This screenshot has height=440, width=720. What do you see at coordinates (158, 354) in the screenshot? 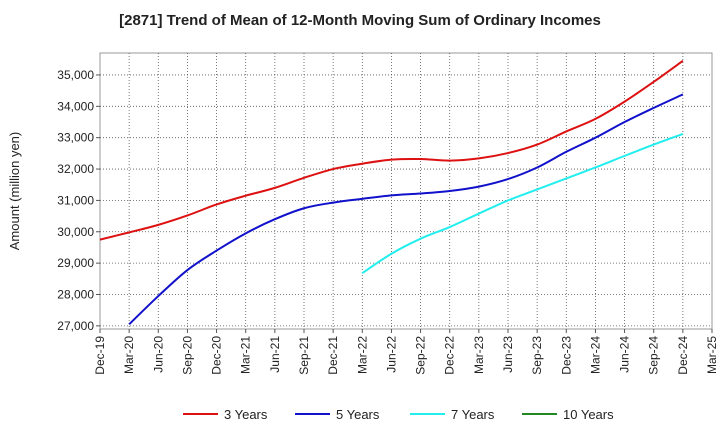
I see `x-tick-label: Jun-20` at bounding box center [158, 354].